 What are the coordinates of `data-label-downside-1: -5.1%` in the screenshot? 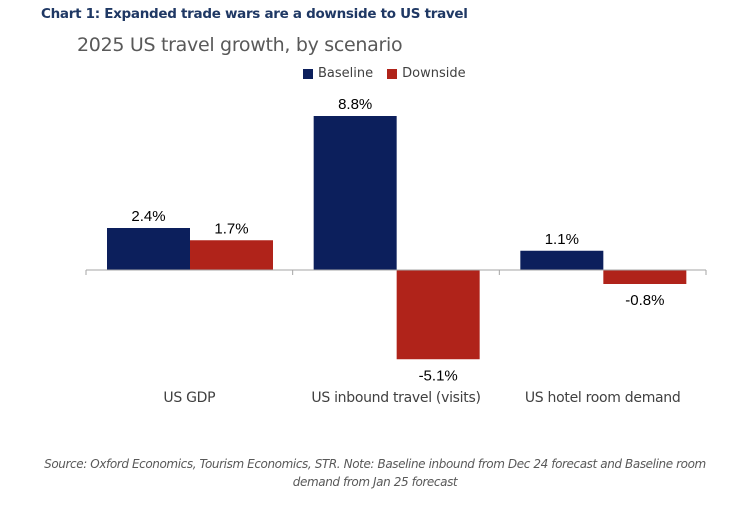 It's located at (438, 375).